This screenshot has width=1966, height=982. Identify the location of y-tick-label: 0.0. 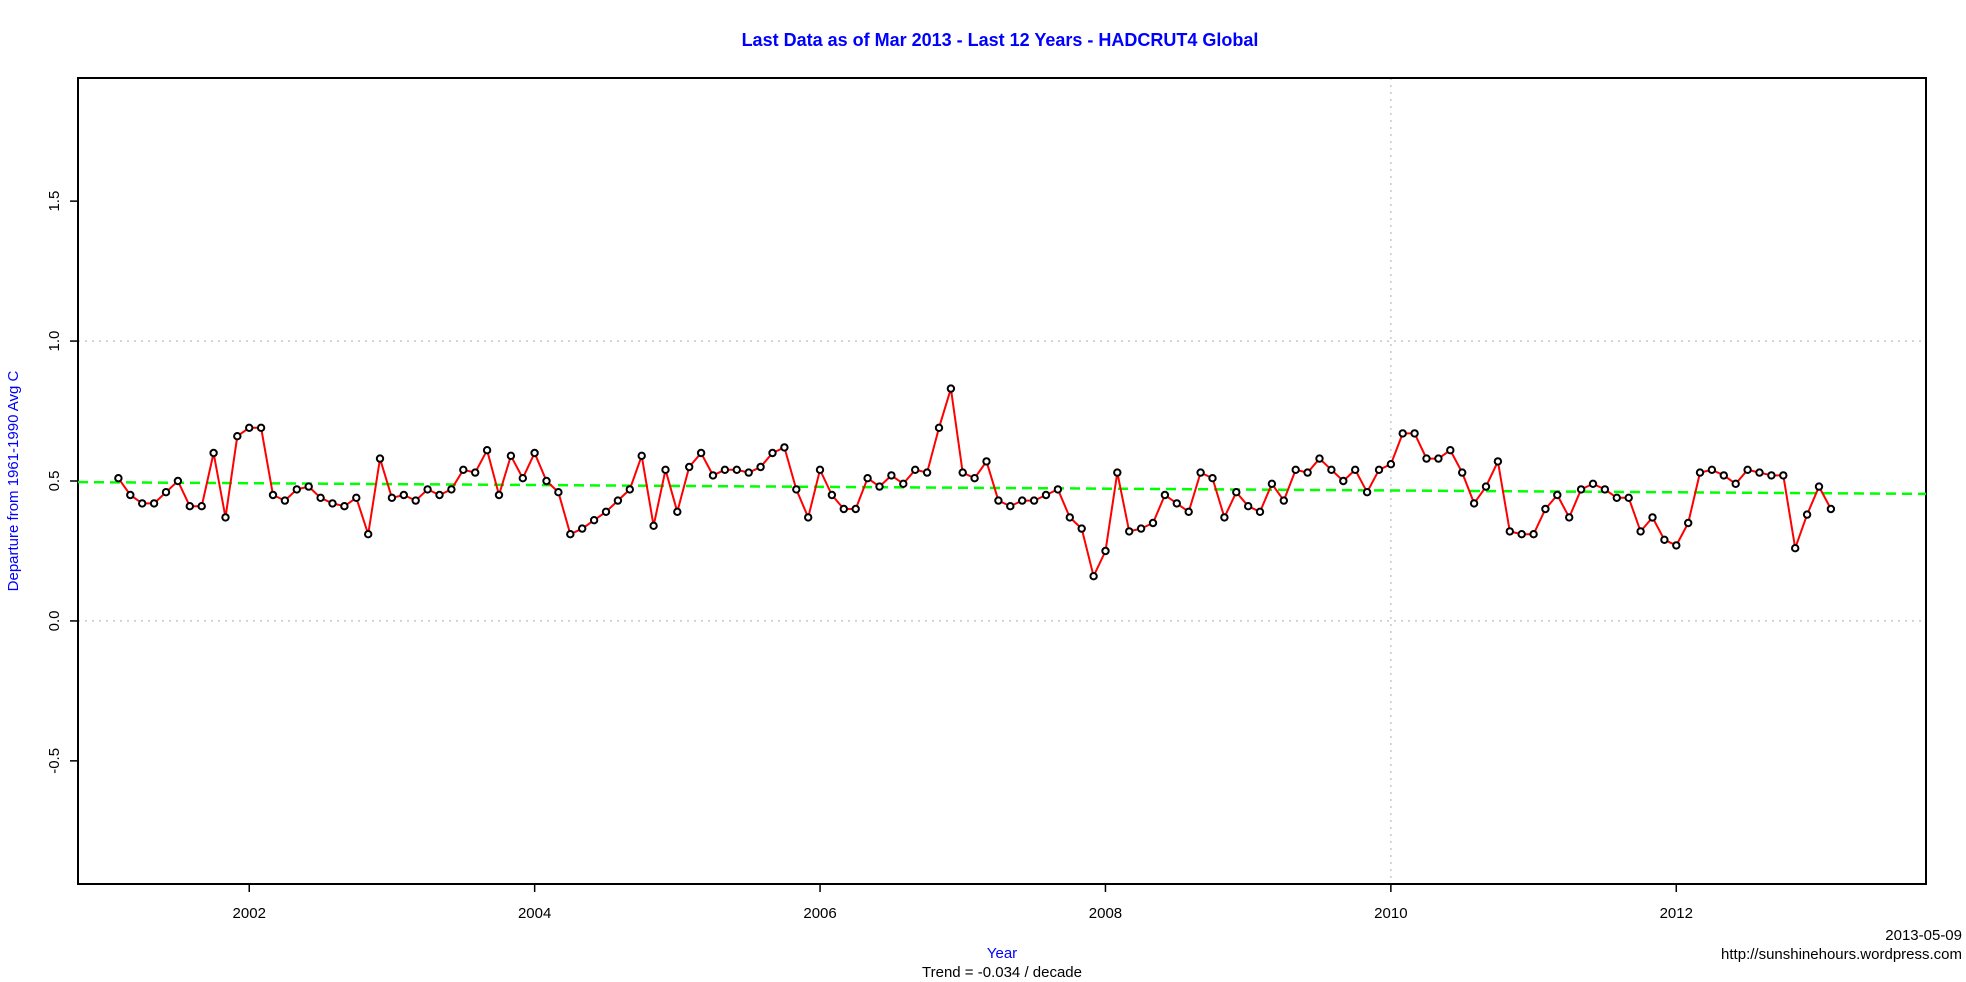
(54, 621).